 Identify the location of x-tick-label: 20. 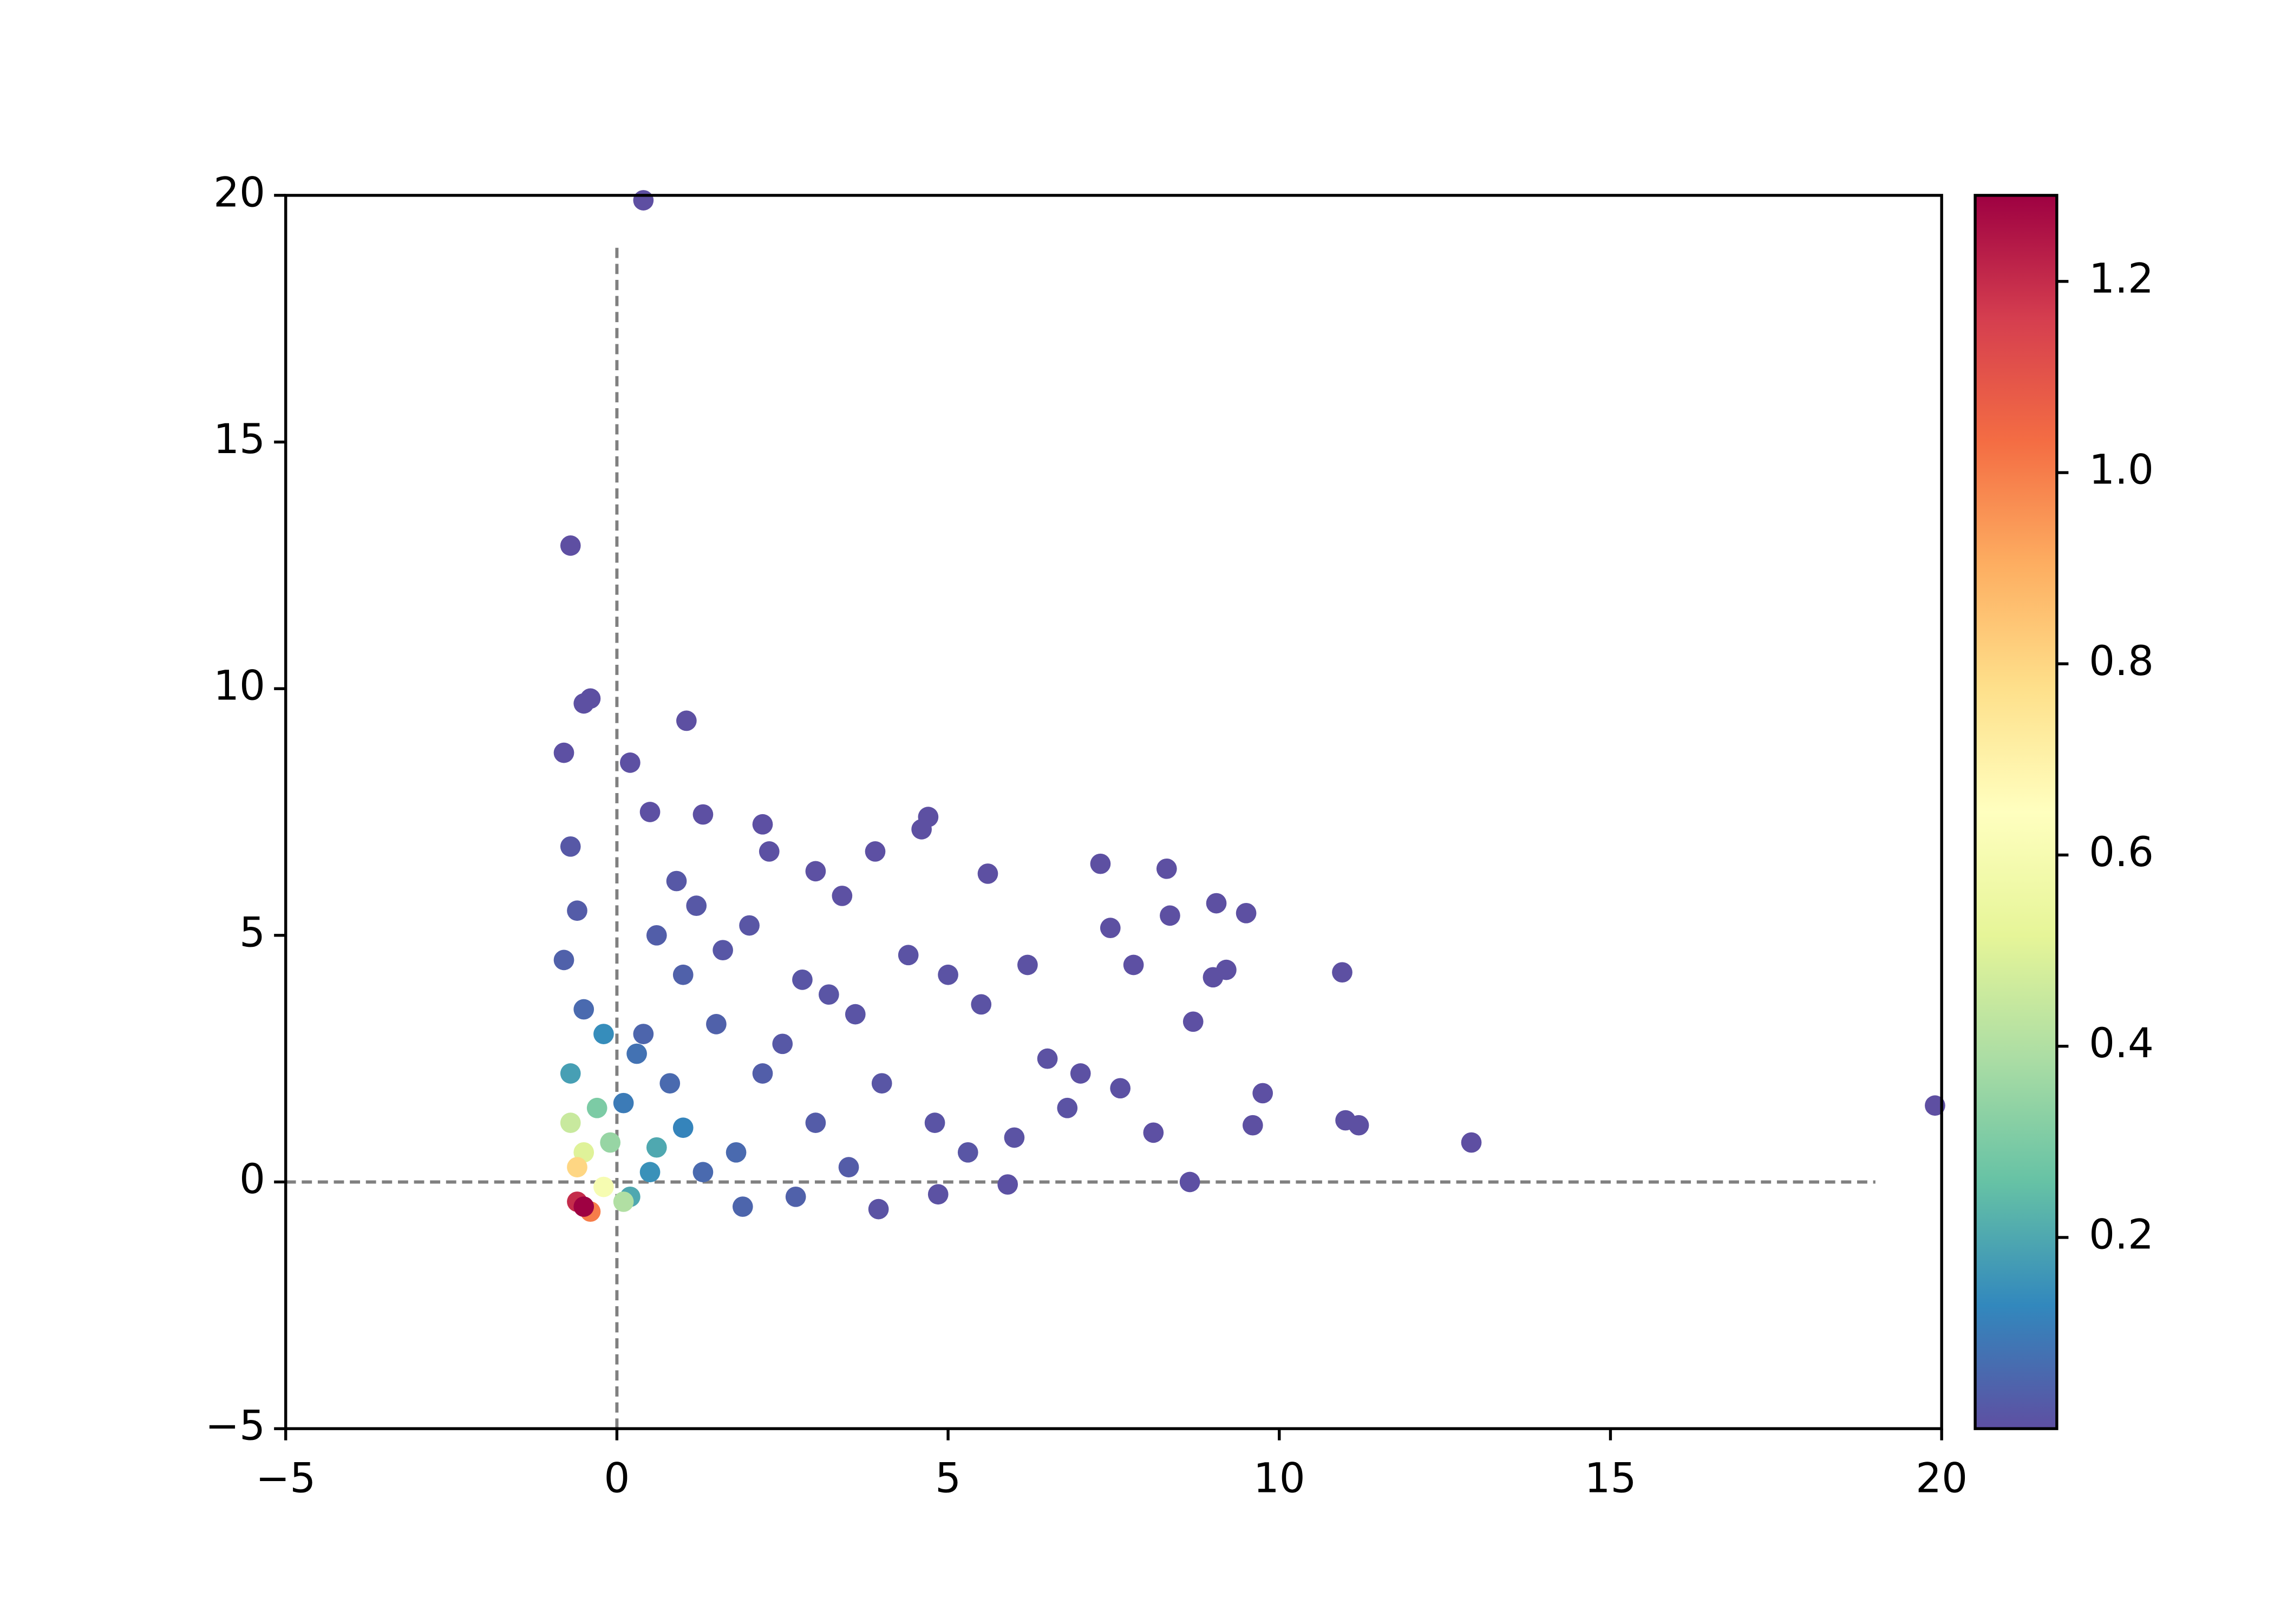
(1942, 1479).